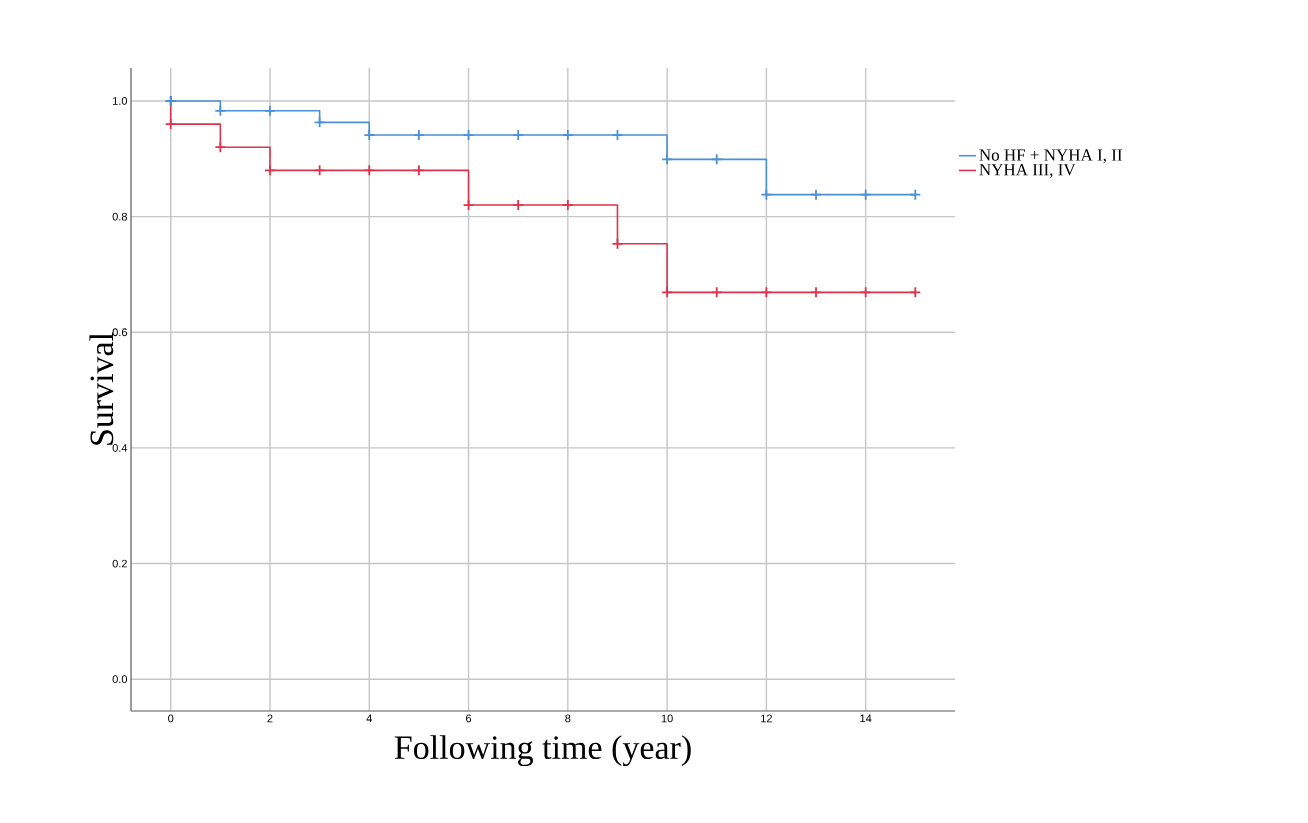 The height and width of the screenshot is (823, 1308). Describe the element at coordinates (542, 751) in the screenshot. I see `x-axis-title: Following time (year)` at that location.